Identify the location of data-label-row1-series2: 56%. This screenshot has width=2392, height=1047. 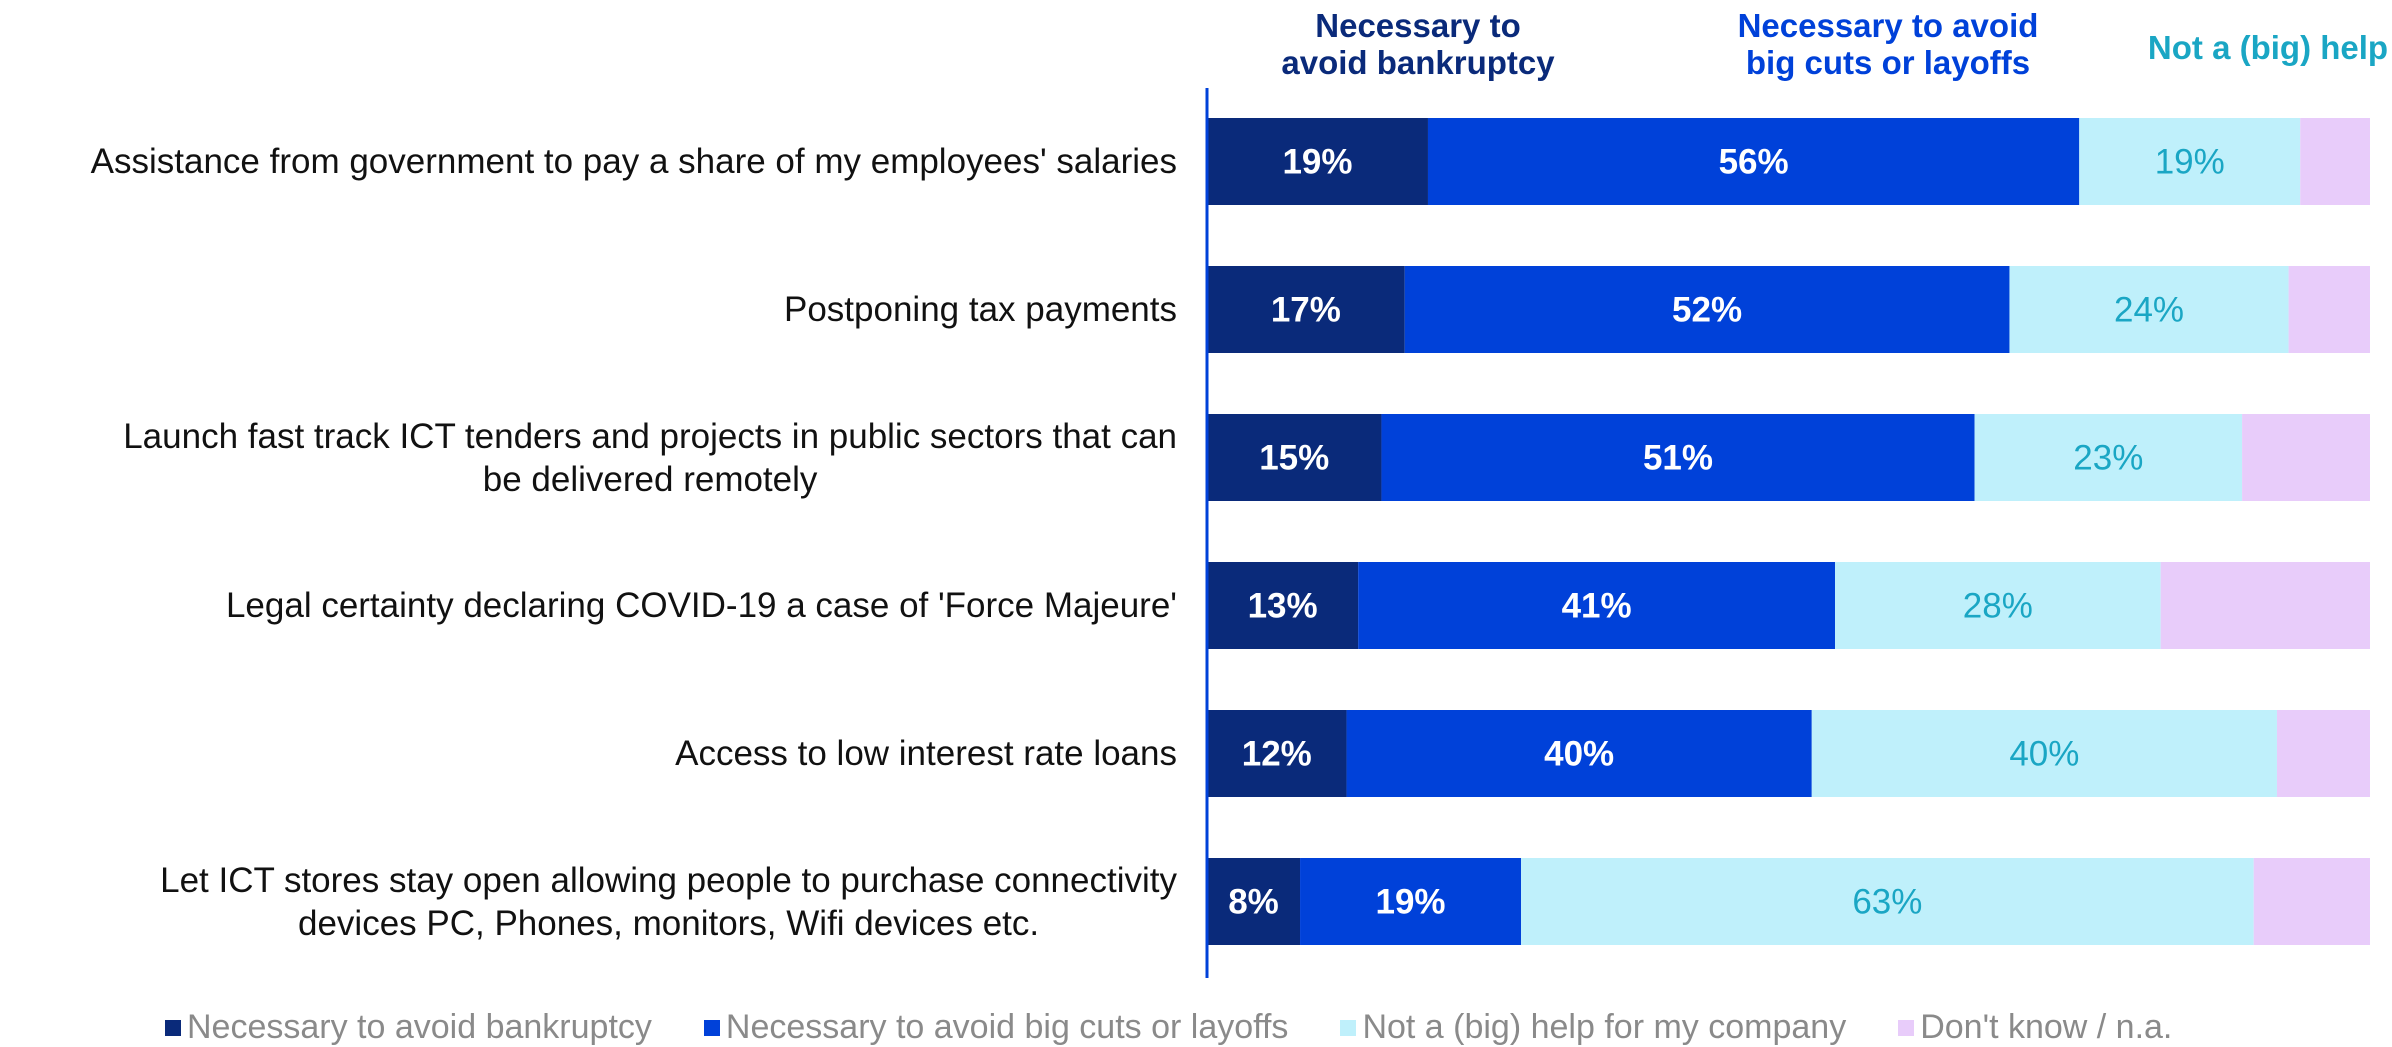
(1754, 162).